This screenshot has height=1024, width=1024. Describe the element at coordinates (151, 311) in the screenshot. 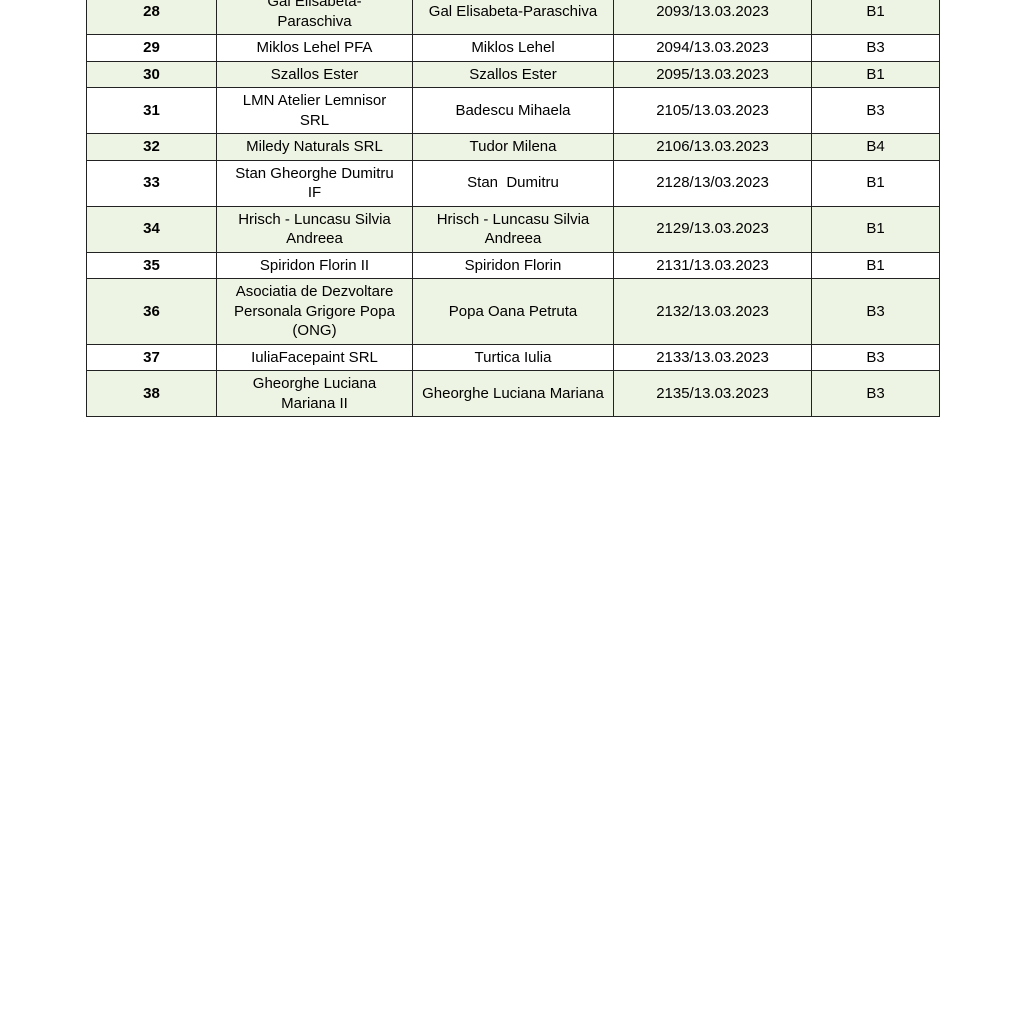

I see `table-cell: 36` at that location.